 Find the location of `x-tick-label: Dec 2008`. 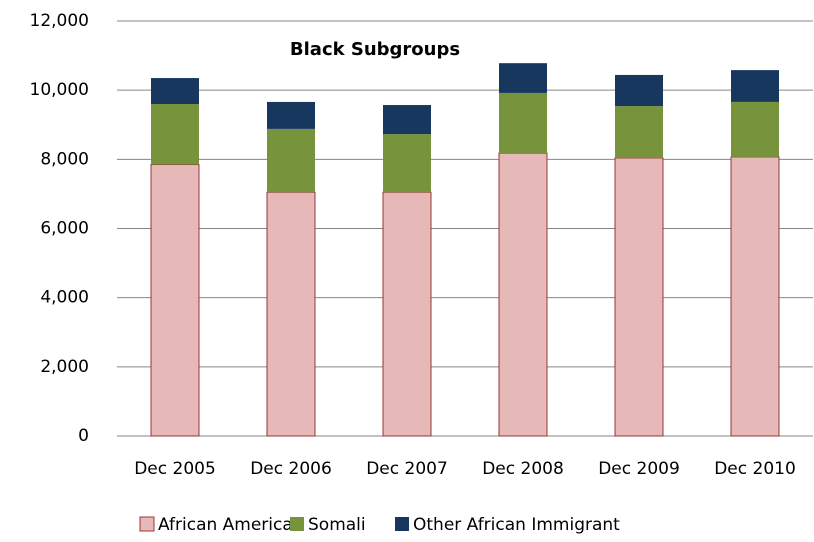

x-tick-label: Dec 2008 is located at coordinates (523, 469).